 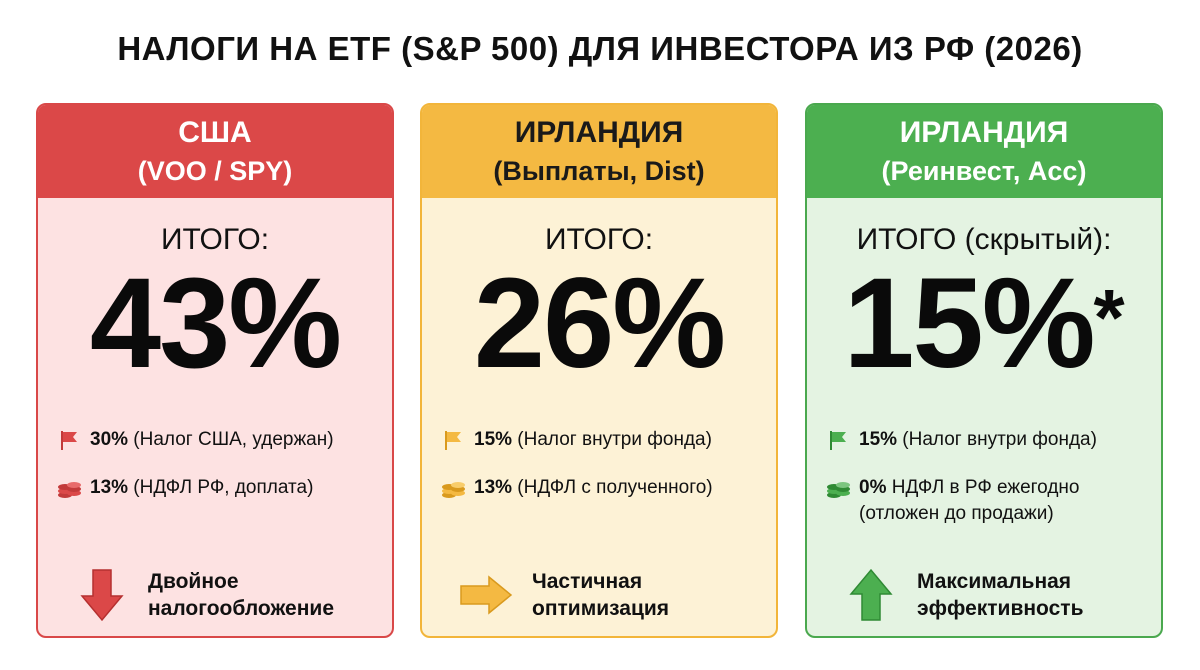 What do you see at coordinates (871, 595) in the screenshot?
I see `arrow-up-icon` at bounding box center [871, 595].